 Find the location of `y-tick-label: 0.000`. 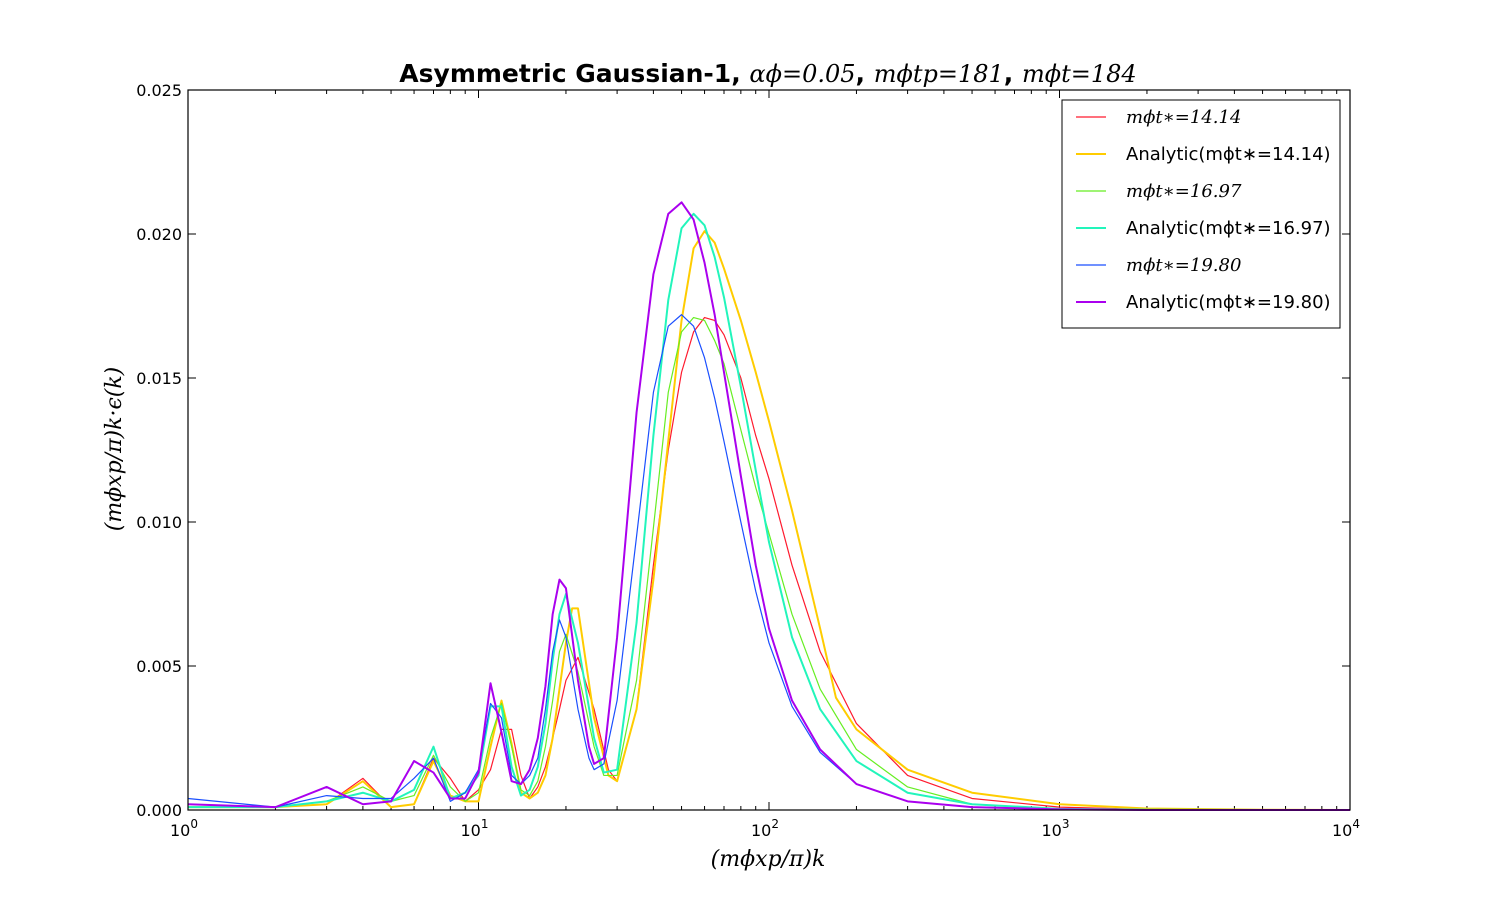

y-tick-label: 0.000 is located at coordinates (159, 810).